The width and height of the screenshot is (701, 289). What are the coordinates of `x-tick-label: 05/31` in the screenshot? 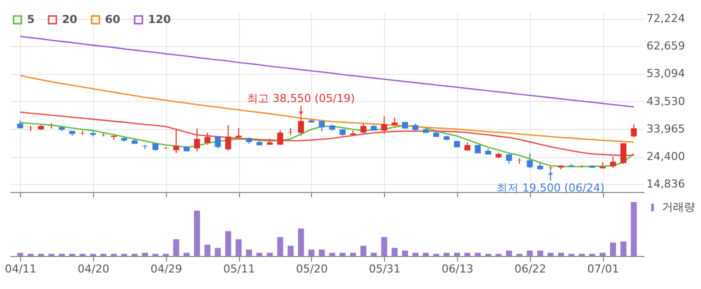 It's located at (384, 269).